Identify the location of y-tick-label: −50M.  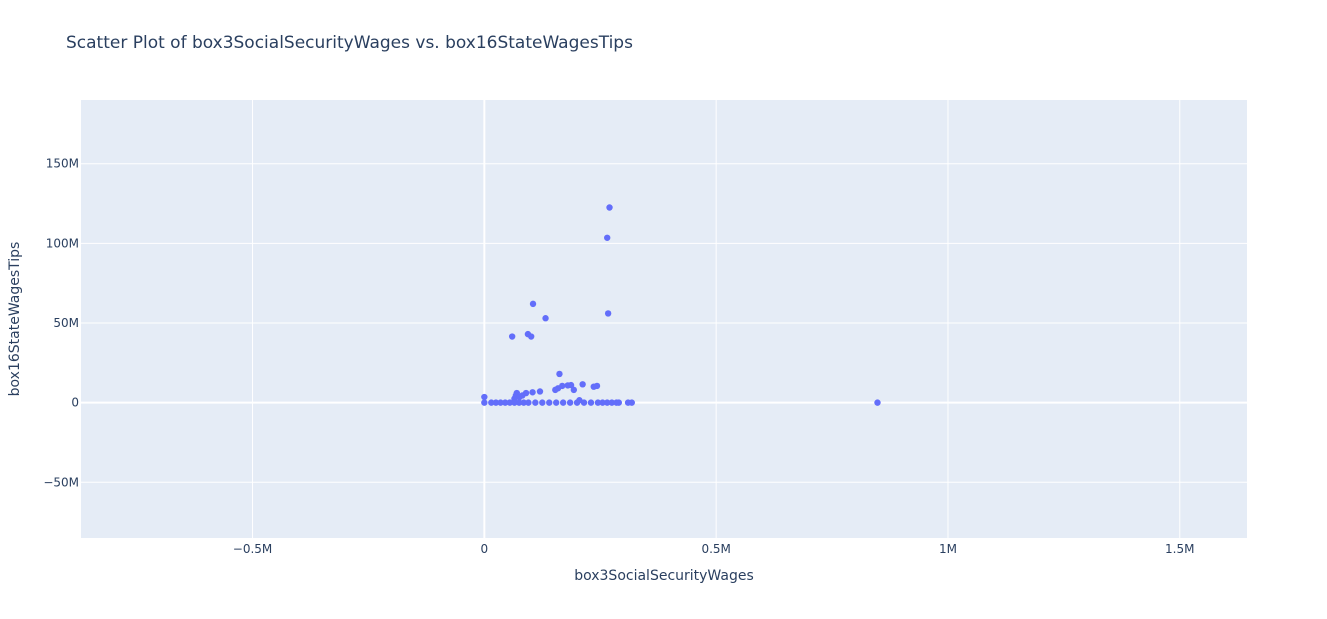
(61, 482).